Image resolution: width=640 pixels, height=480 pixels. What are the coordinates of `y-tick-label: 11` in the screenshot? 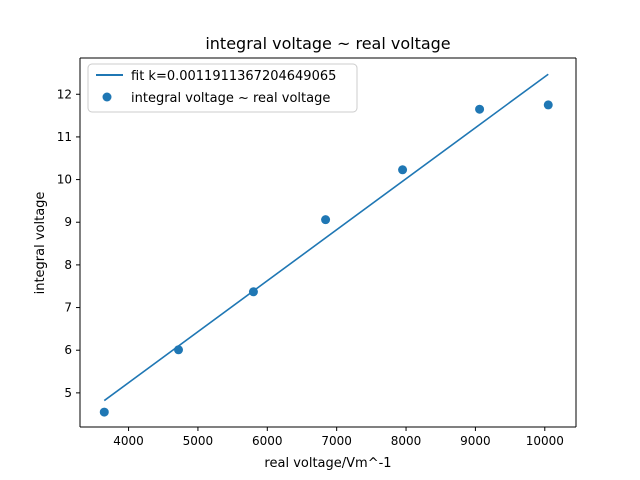 It's located at (64, 137).